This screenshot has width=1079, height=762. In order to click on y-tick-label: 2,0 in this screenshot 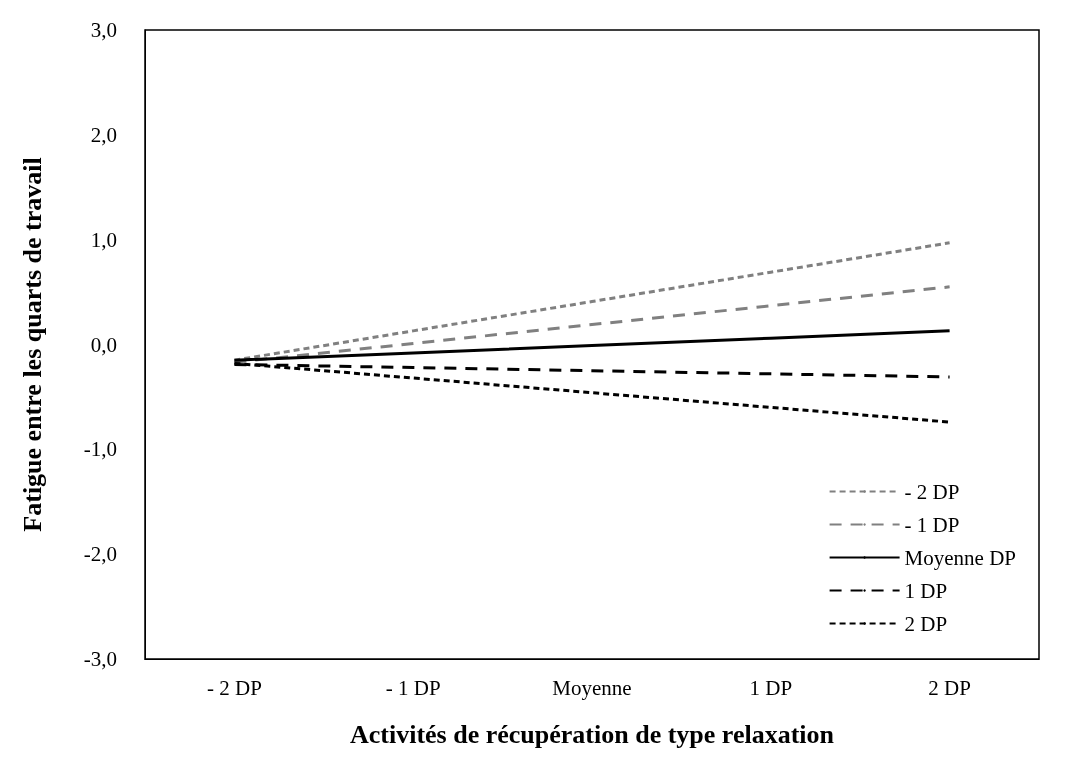, I will do `click(103, 134)`.